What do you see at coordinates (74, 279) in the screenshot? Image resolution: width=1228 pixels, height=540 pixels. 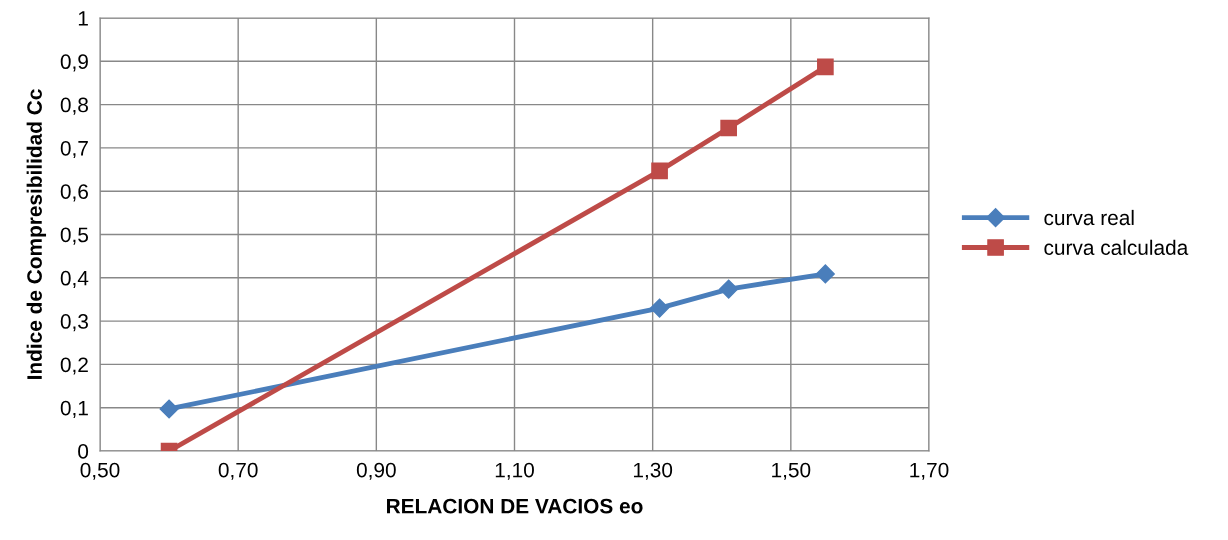 I see `y-tick-label: 0,4` at bounding box center [74, 279].